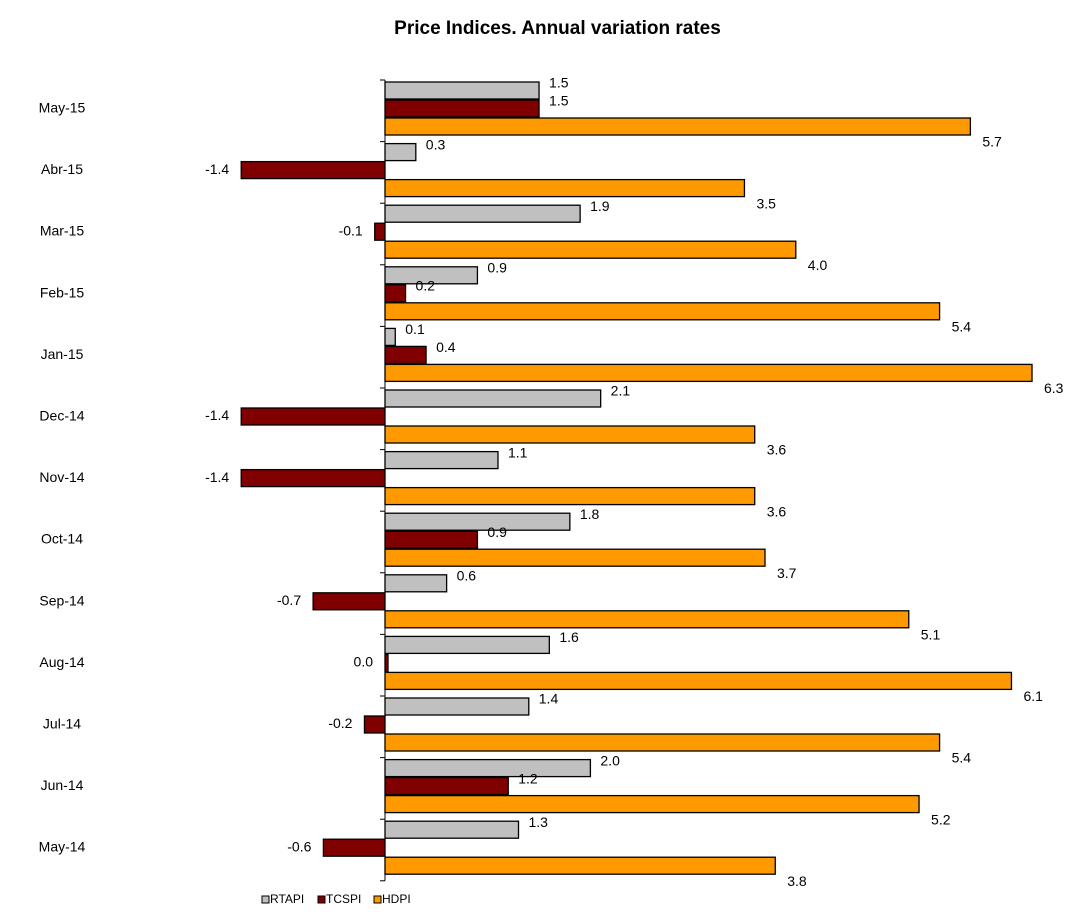 The width and height of the screenshot is (1065, 912). Describe the element at coordinates (818, 265) in the screenshot. I see `data-label: 4.0` at that location.